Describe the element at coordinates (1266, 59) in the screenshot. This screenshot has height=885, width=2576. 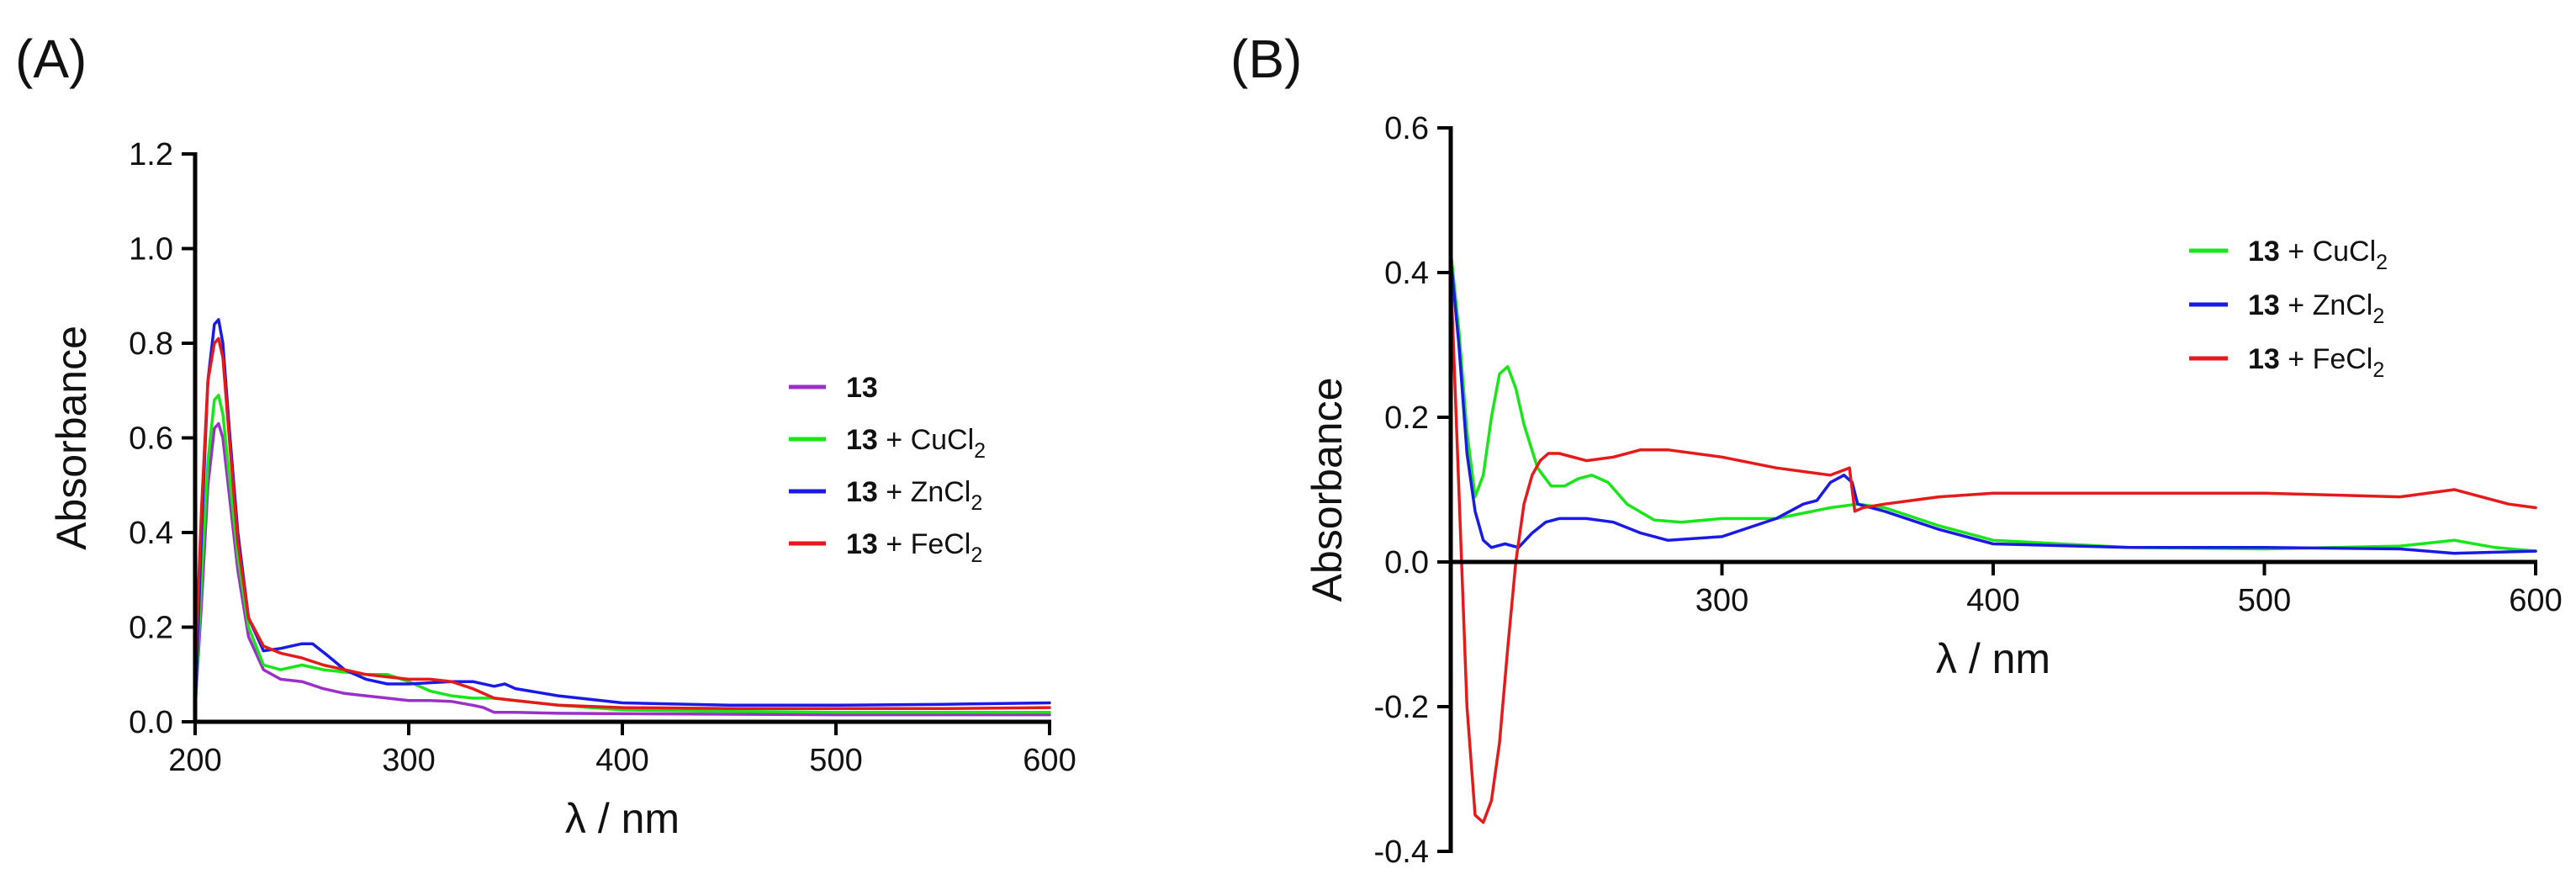
I see `panel-label: (B)` at that location.